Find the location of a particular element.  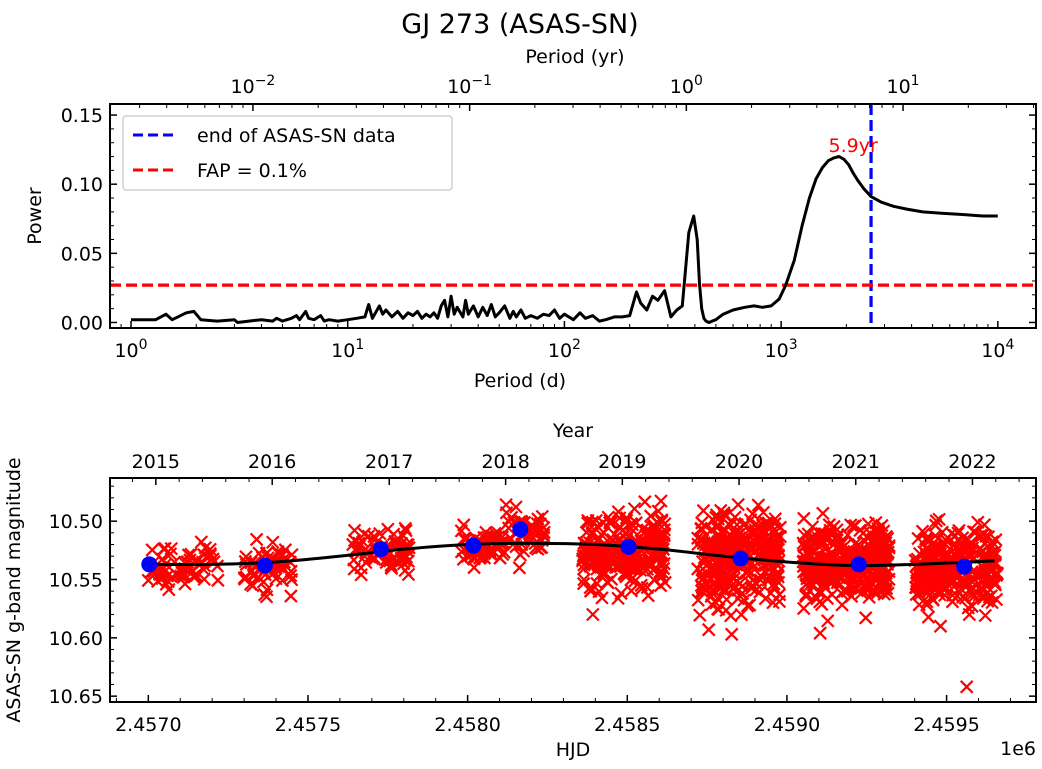

y-tick-label: 0.15 is located at coordinates (82, 116).